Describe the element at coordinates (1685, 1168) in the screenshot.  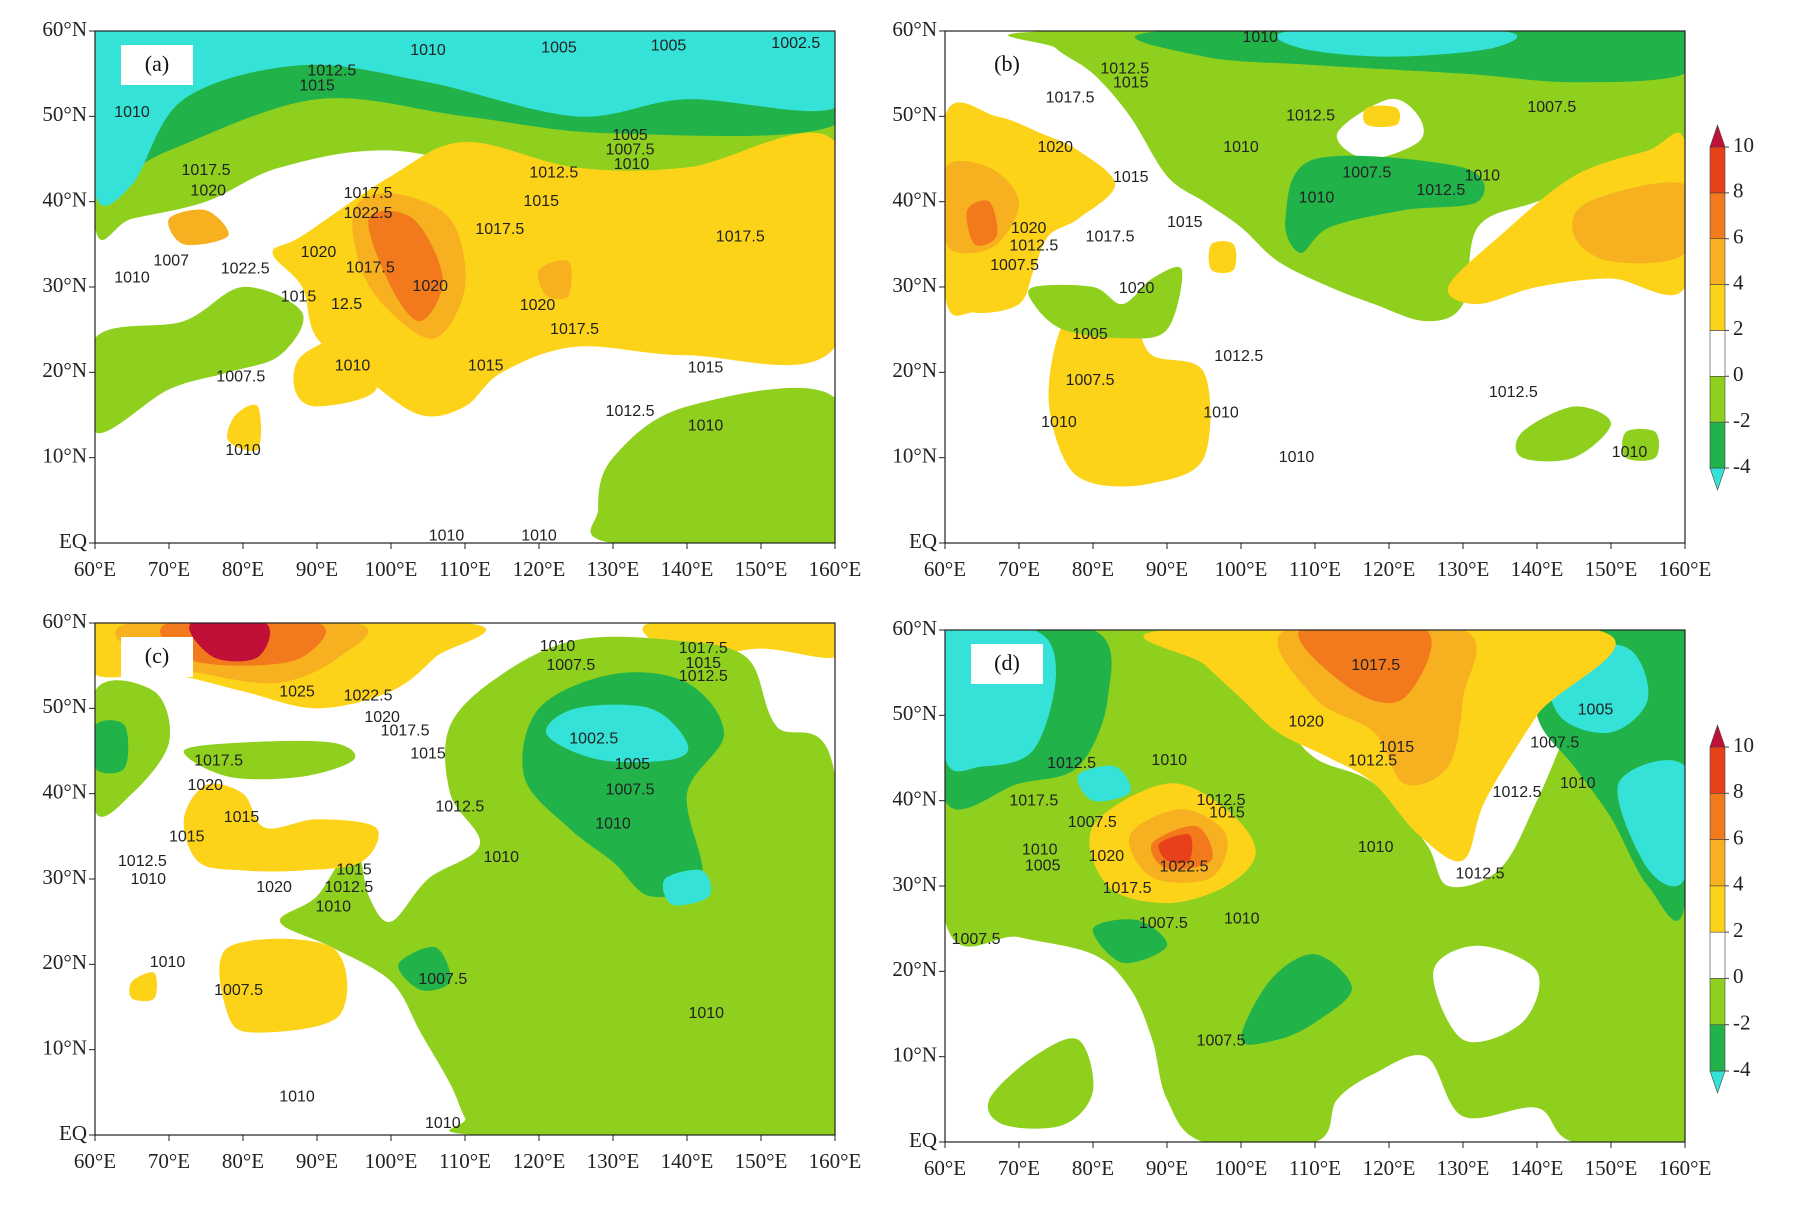
I see `x-tick-label: 160°E` at that location.